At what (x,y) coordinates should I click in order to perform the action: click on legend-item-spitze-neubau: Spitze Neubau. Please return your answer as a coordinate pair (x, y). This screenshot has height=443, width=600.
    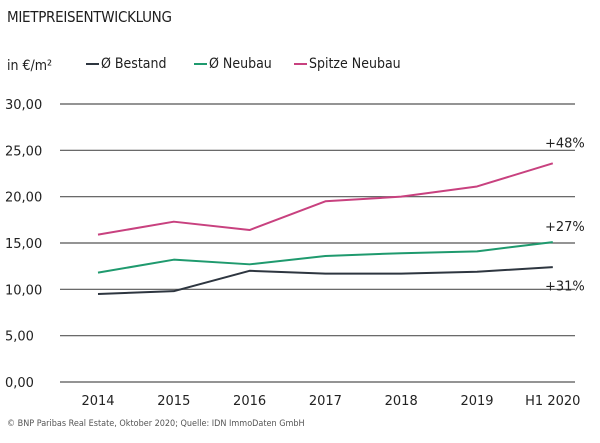
    Looking at the image, I should click on (347, 64).